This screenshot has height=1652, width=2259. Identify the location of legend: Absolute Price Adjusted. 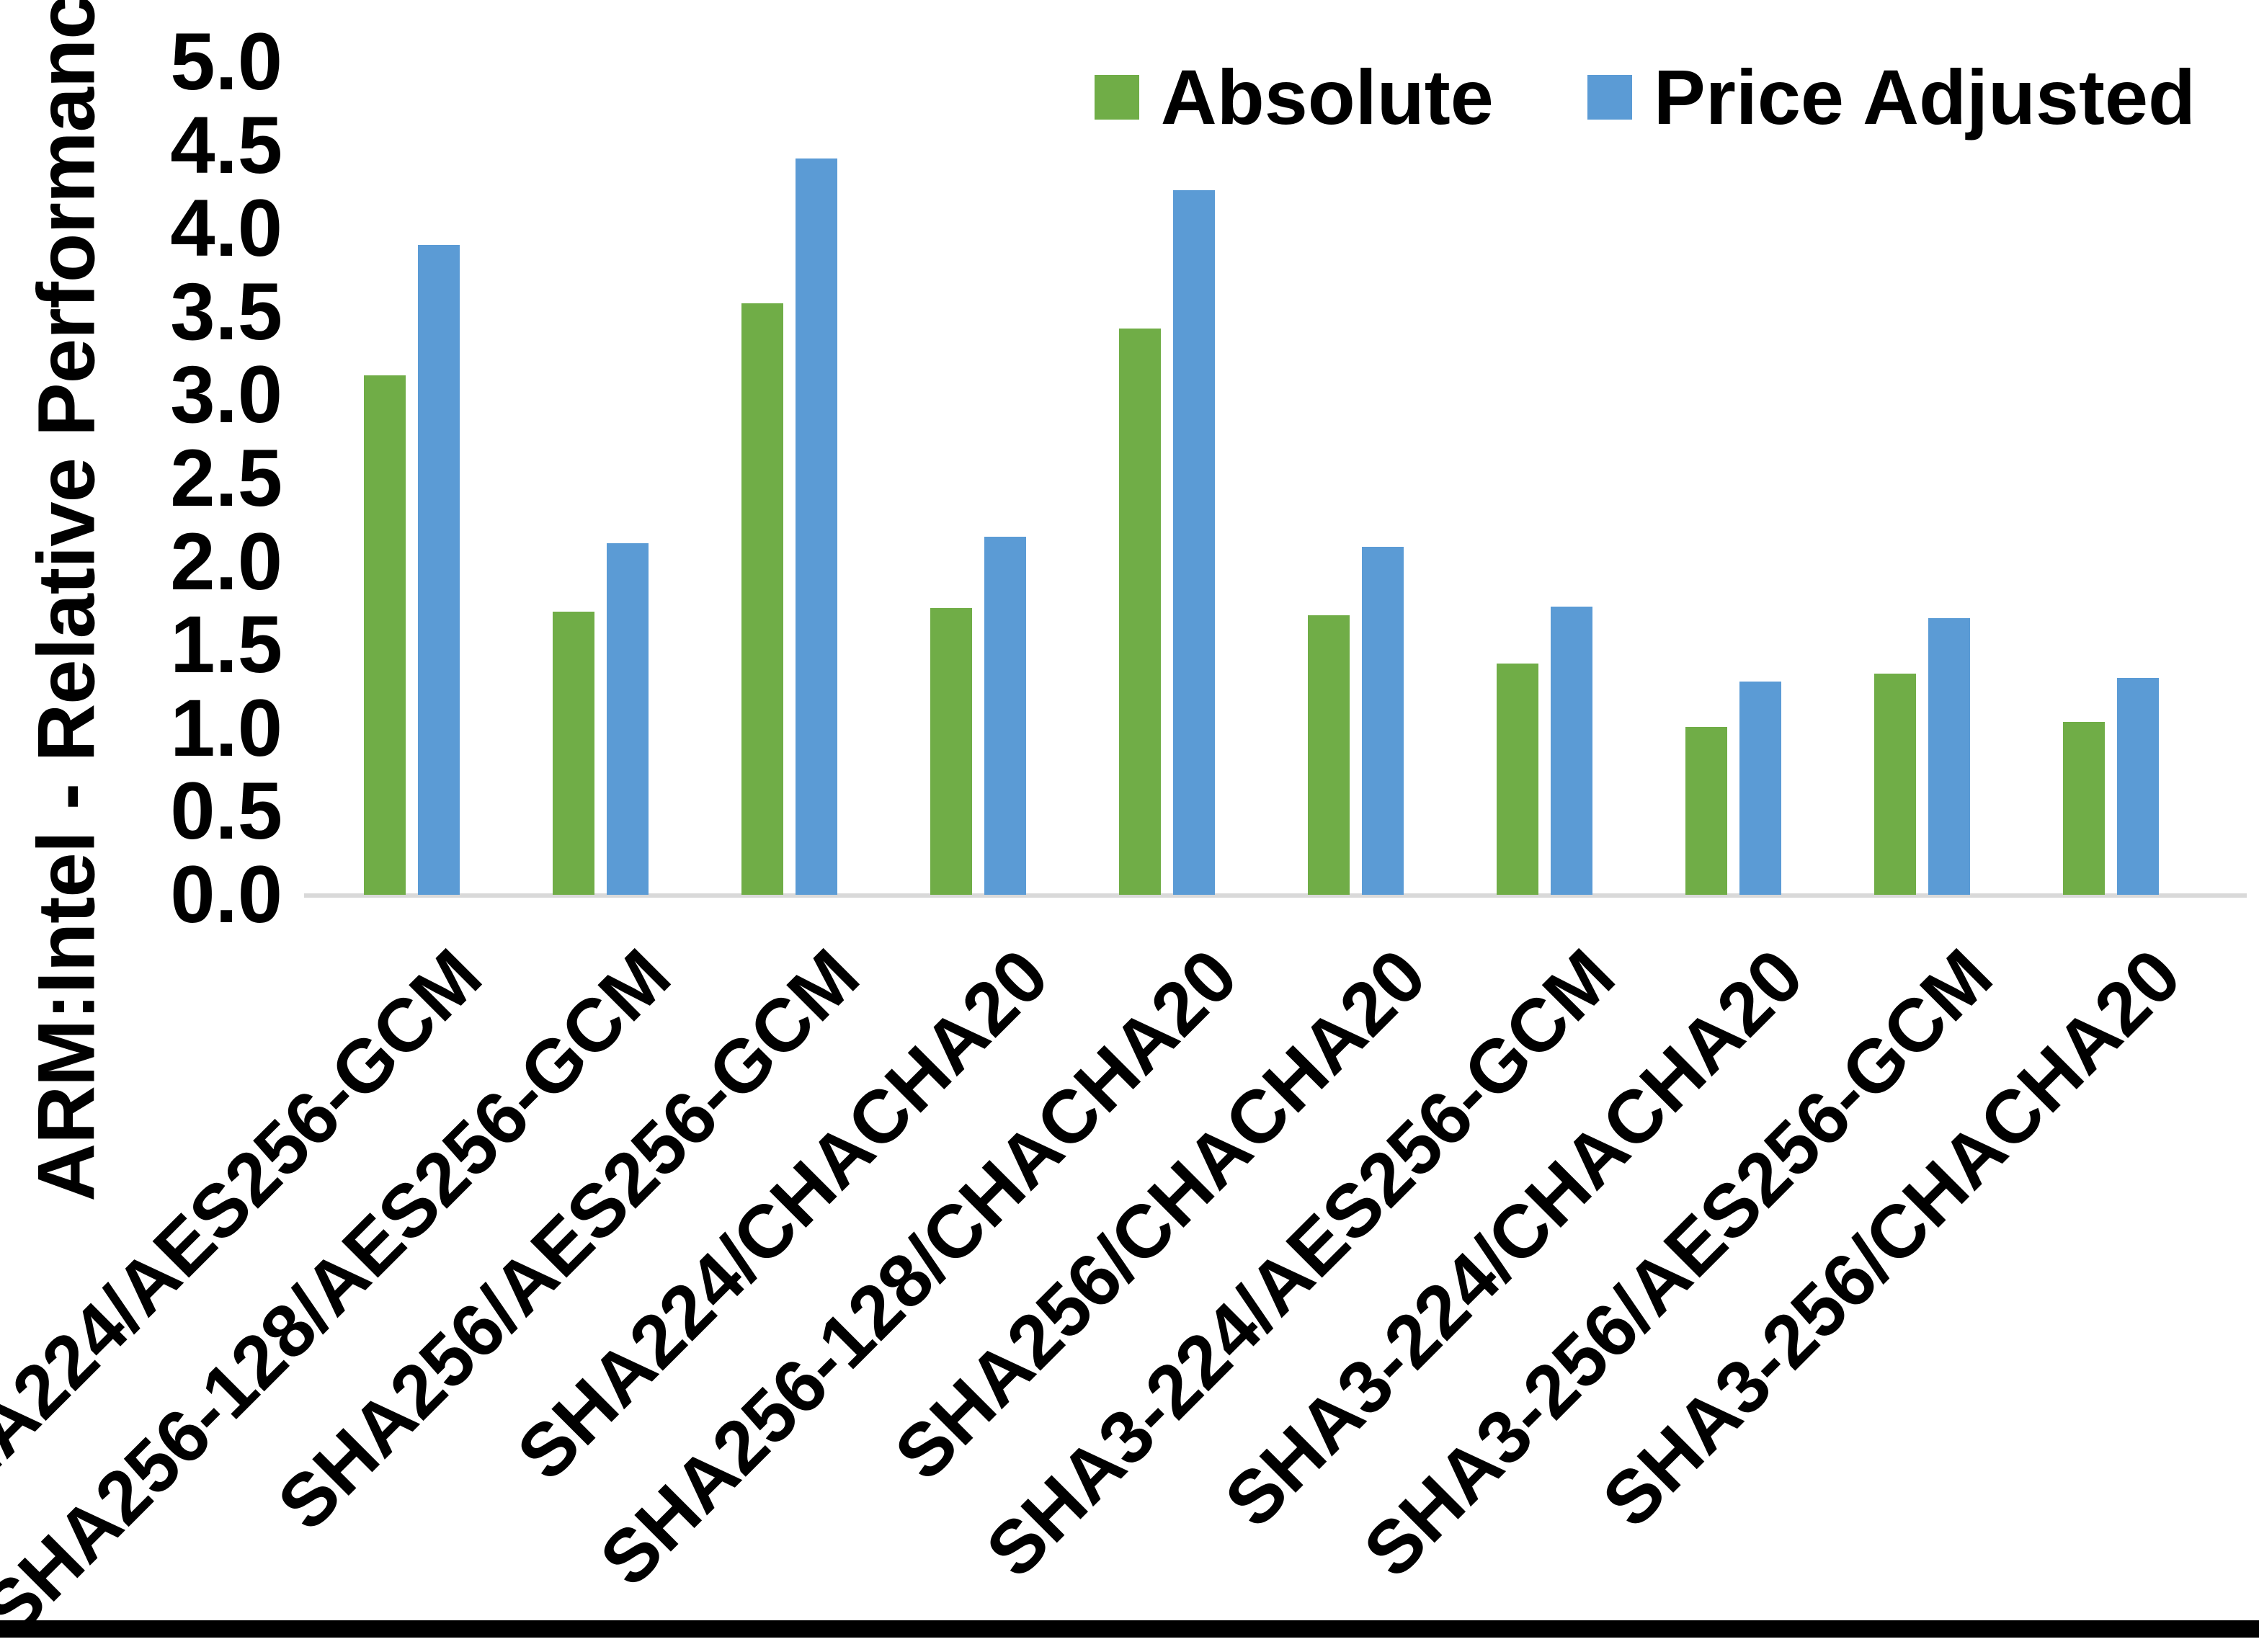
(1645, 97).